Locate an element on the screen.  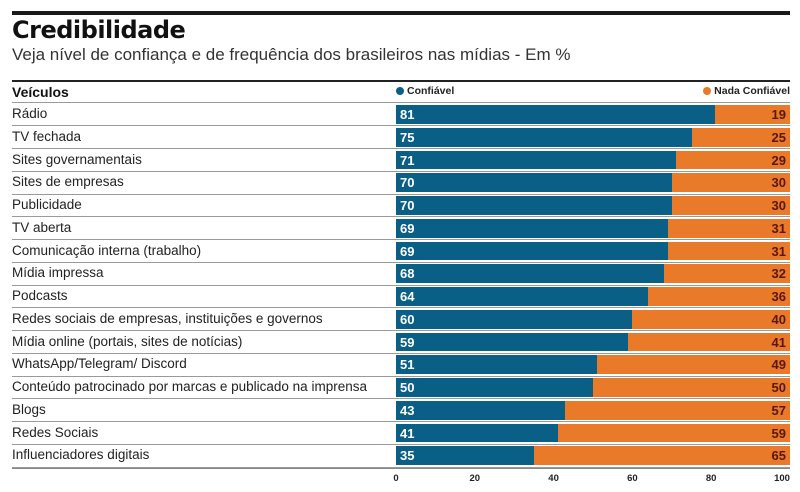
legend-swatch-confiavel is located at coordinates (400, 91).